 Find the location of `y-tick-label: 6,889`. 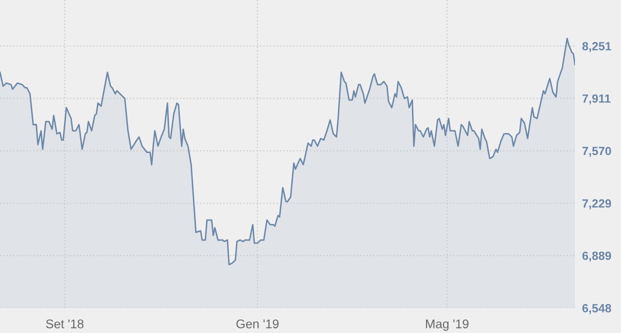

y-tick-label: 6,889 is located at coordinates (597, 257).